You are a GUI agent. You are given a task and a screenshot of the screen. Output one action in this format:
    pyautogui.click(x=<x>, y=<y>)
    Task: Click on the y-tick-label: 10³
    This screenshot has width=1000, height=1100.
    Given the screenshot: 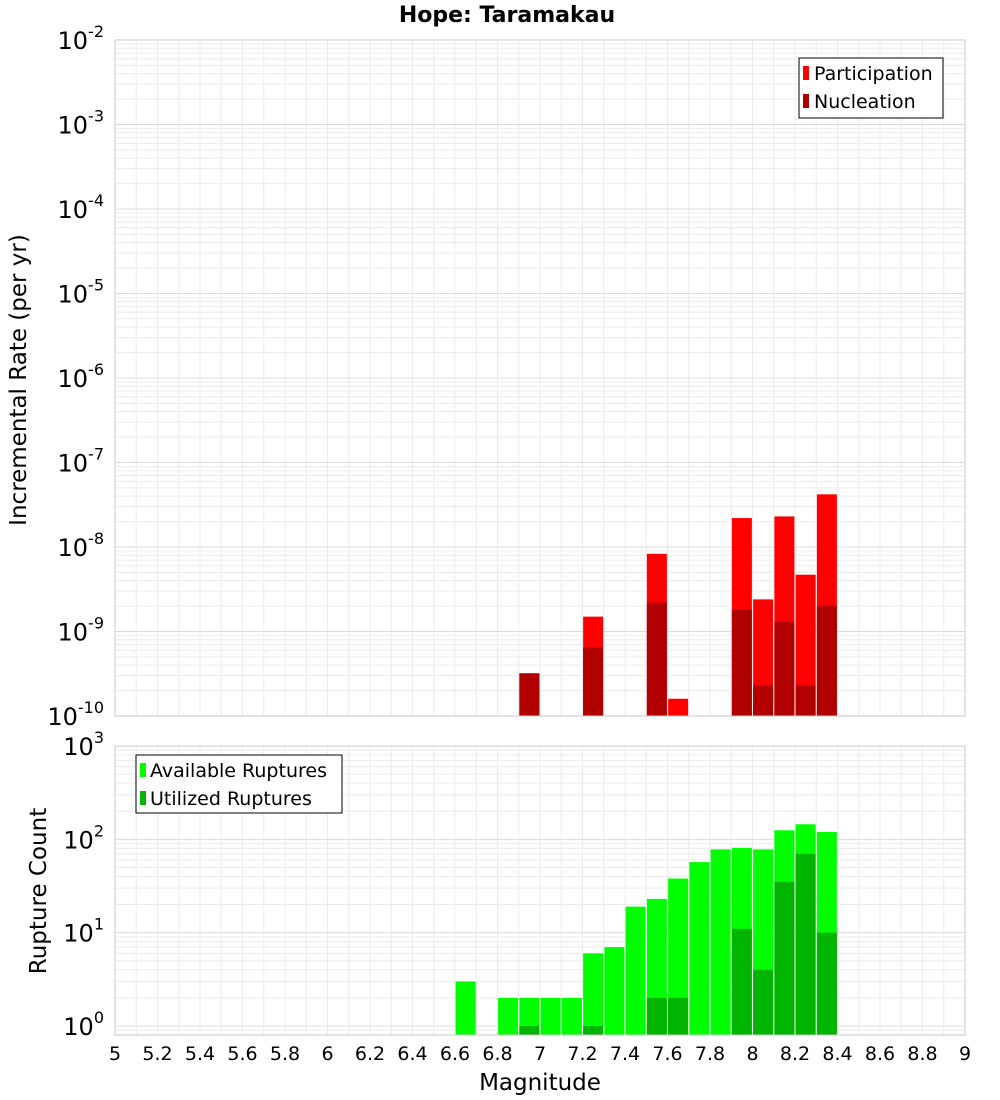 What is the action you would take?
    pyautogui.click(x=83, y=744)
    